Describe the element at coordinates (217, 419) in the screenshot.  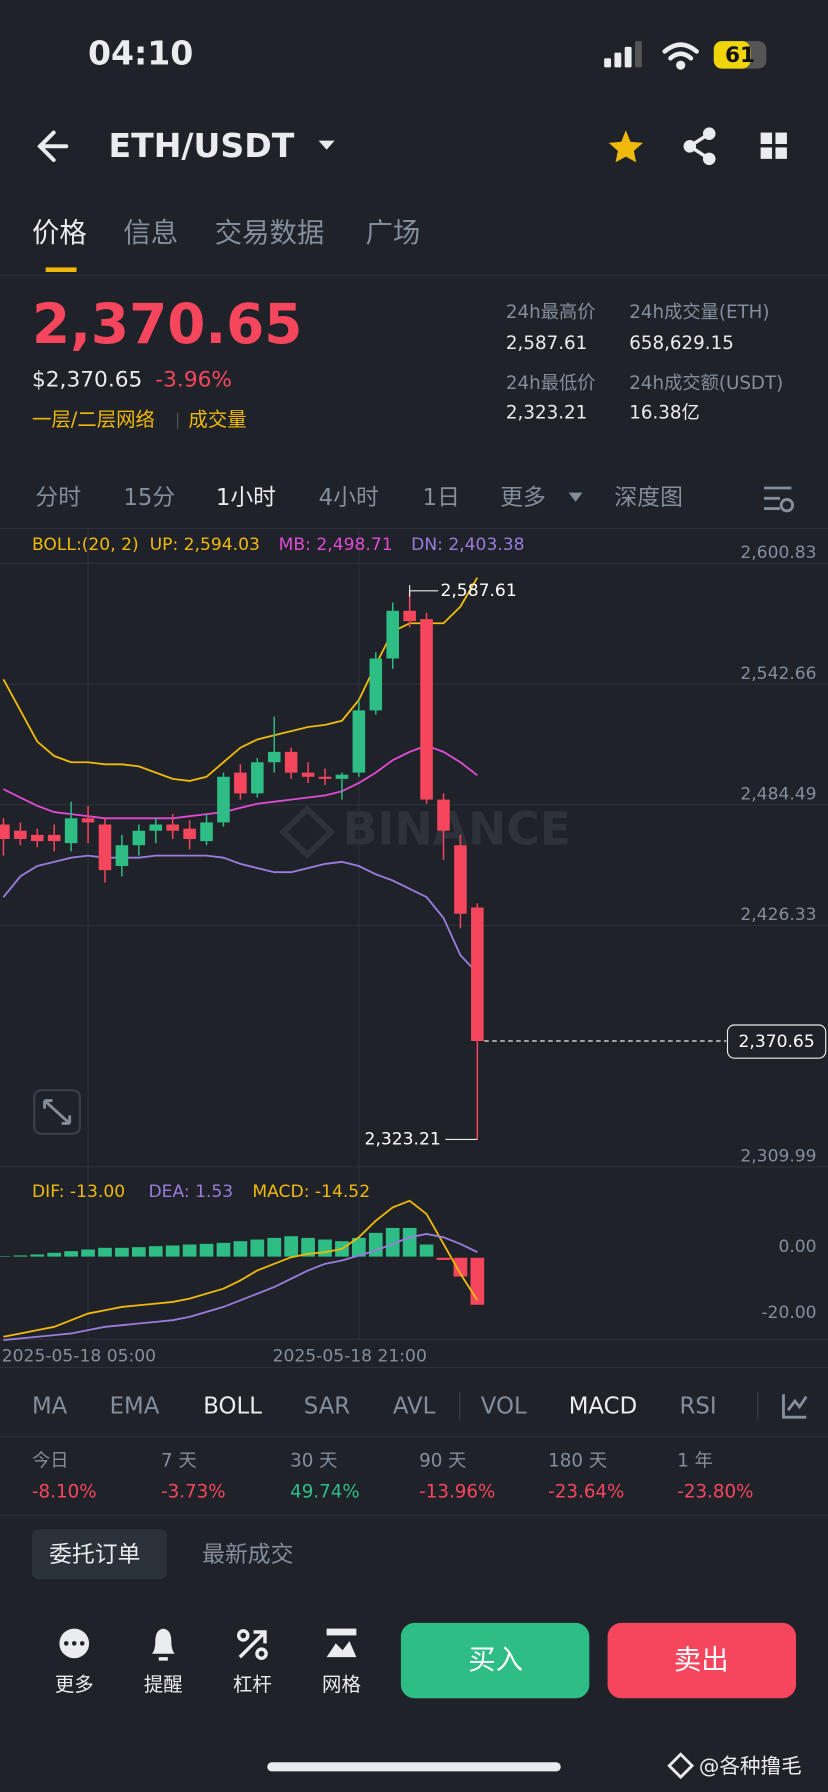
I see `tag: 成交量` at that location.